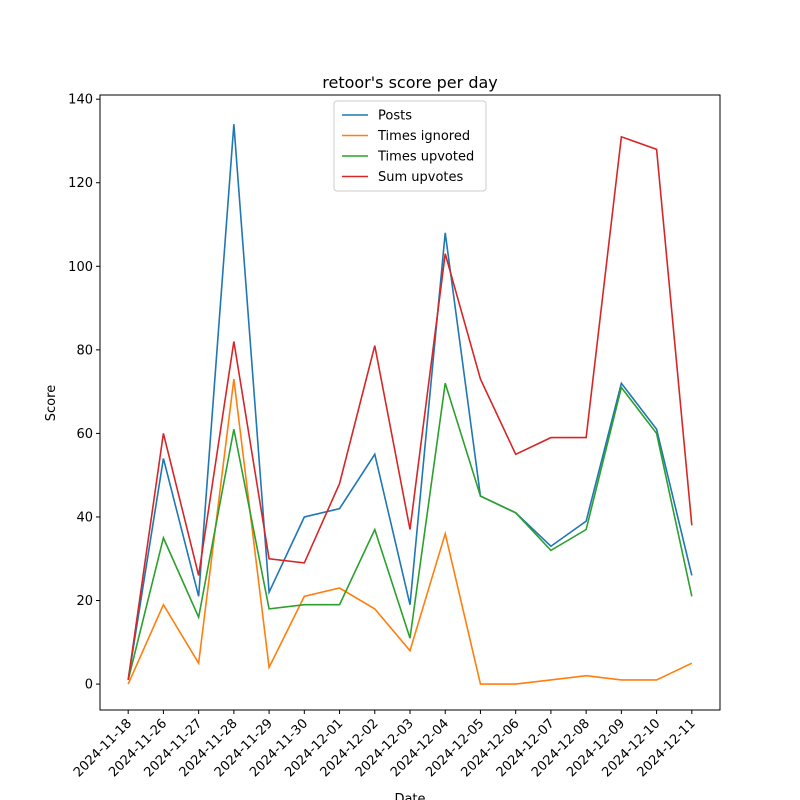  Describe the element at coordinates (84, 350) in the screenshot. I see `y-tick-label: 80` at that location.